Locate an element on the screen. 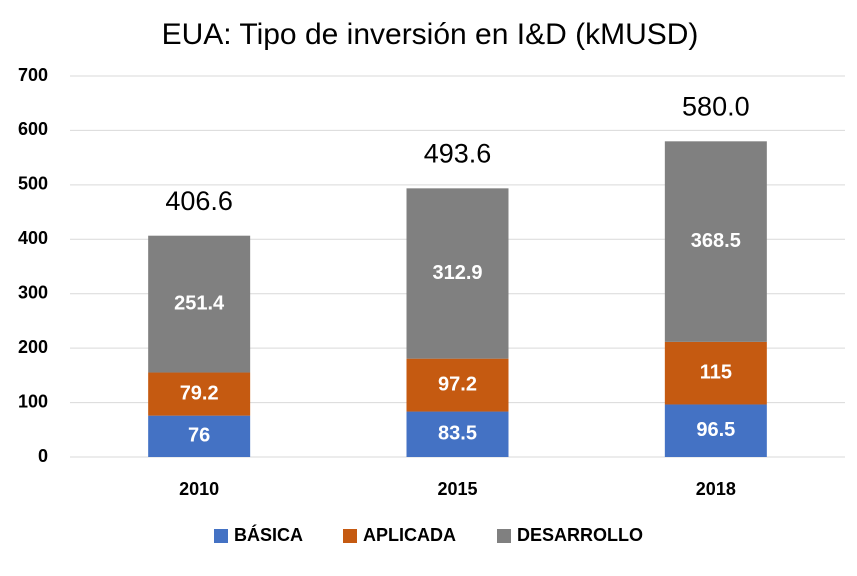 This screenshot has height=576, width=857. y-tick-label: 700 is located at coordinates (33, 75).